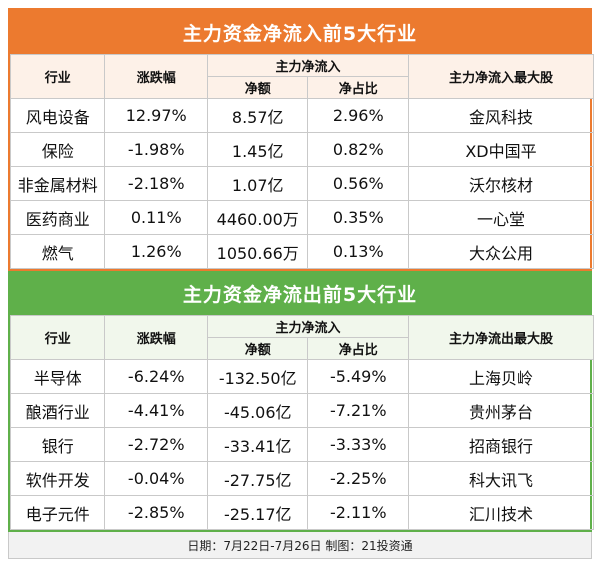  I want to click on table-row: 医药商业 0.11% 4460.00万 0.35% 一心堂, so click(301, 217).